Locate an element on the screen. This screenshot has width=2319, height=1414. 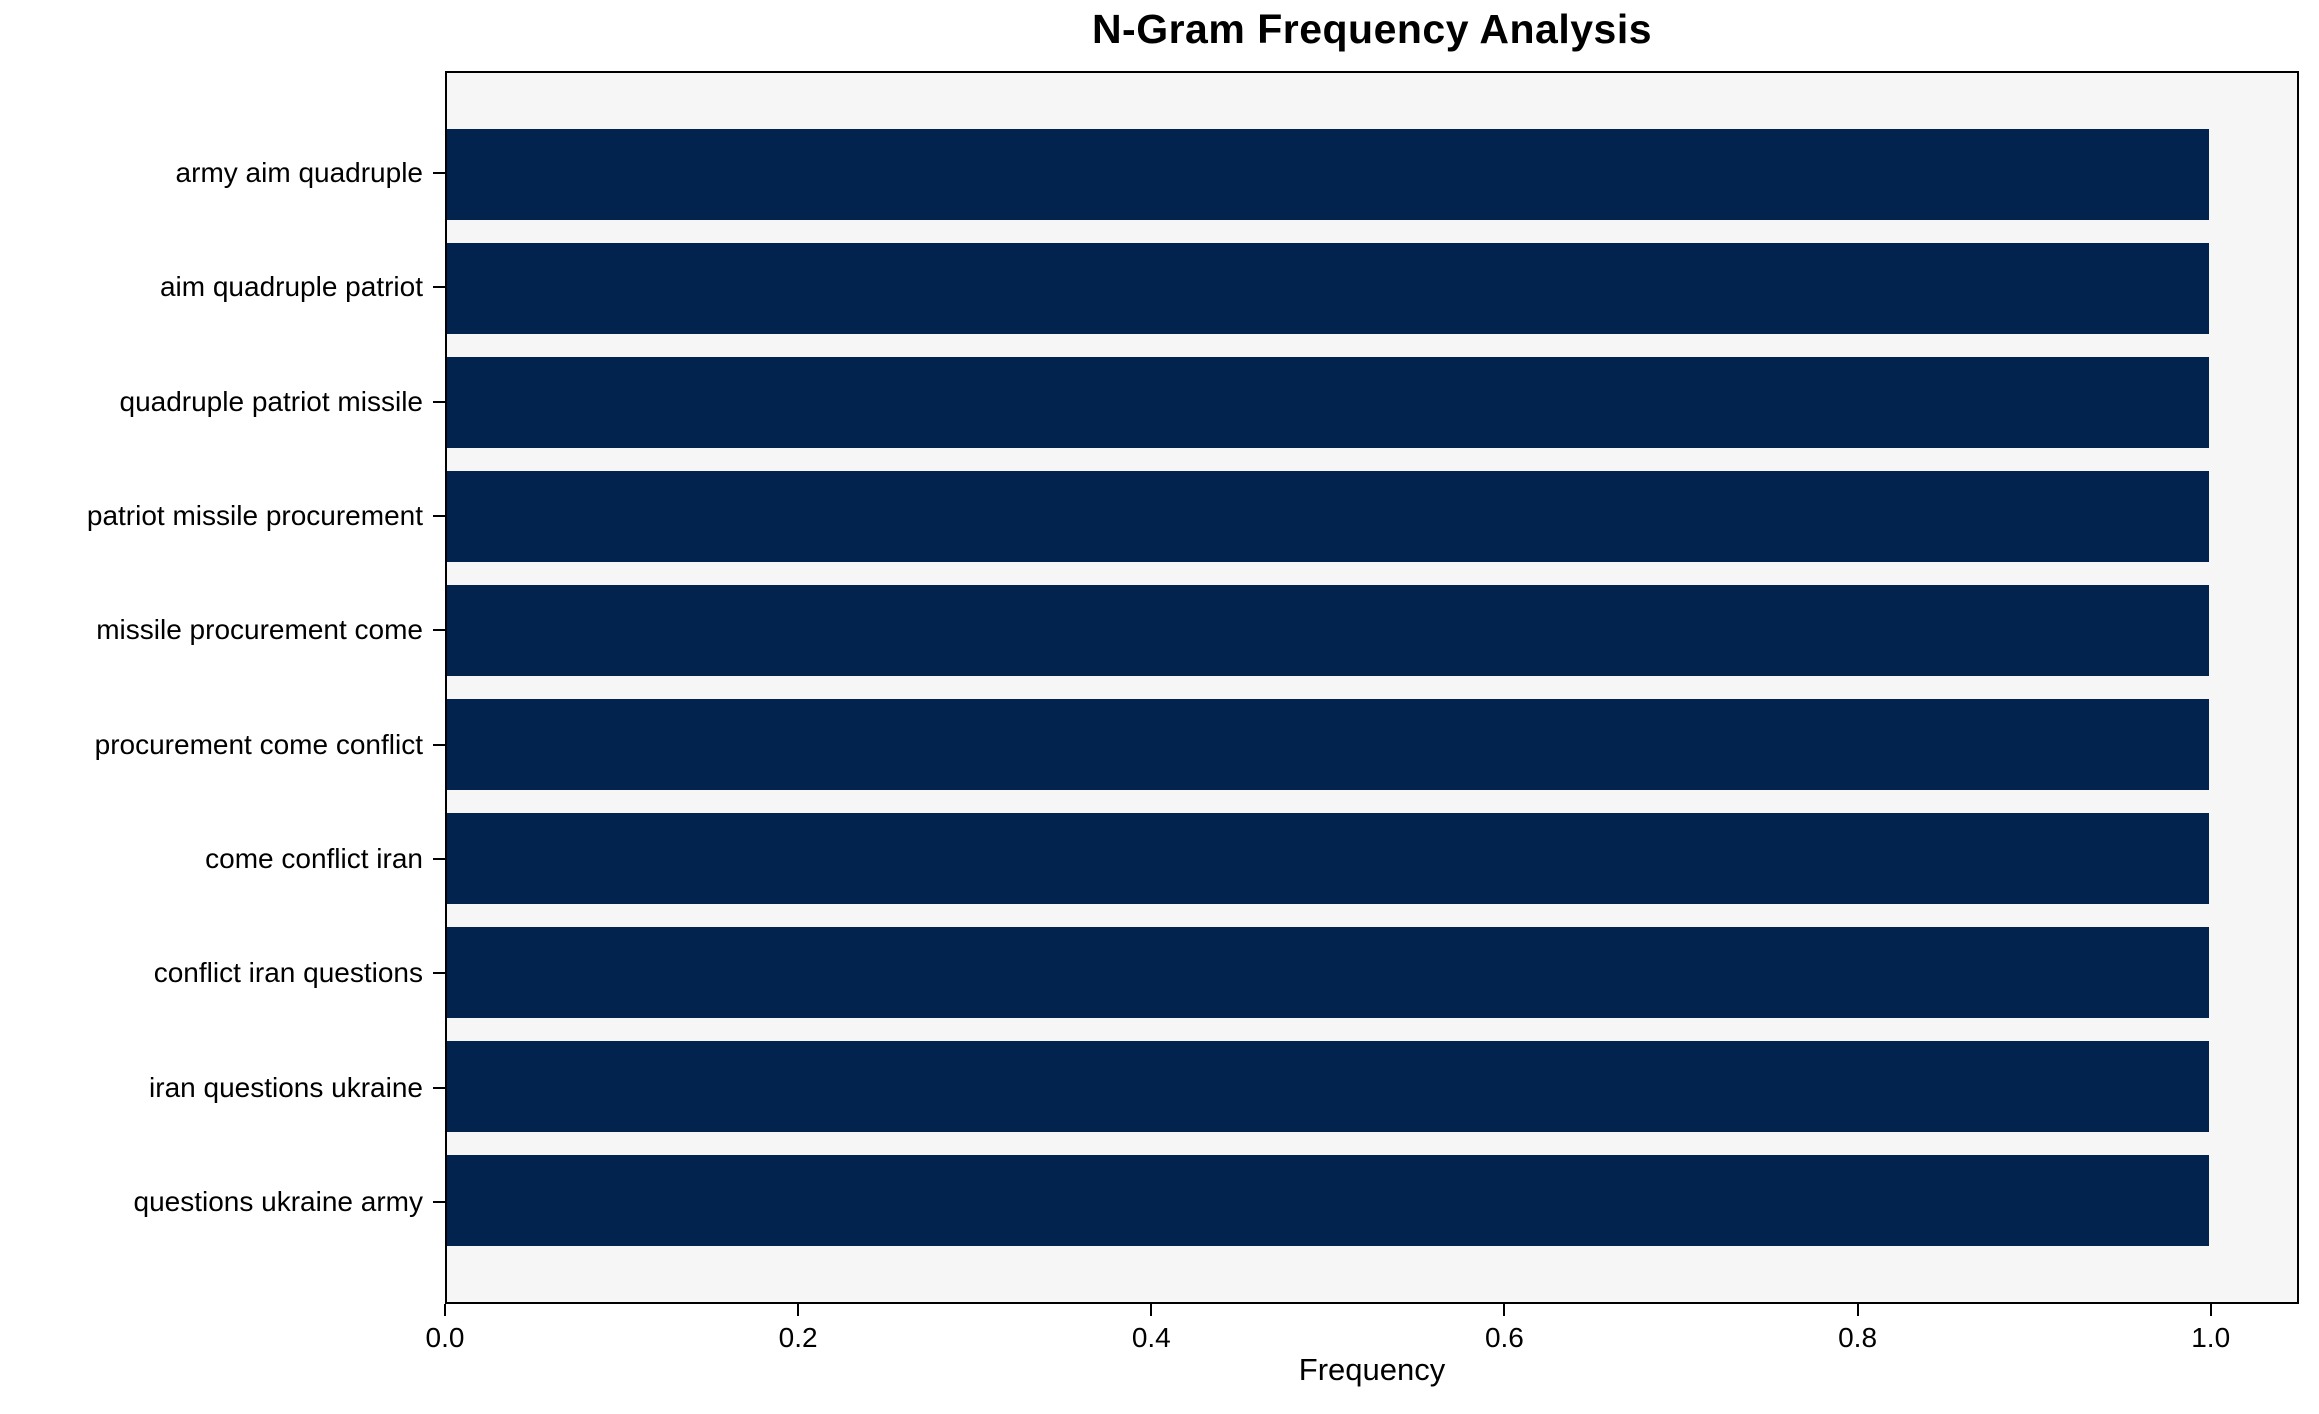
y-tick-label: missile procurement come is located at coordinates (259, 630).